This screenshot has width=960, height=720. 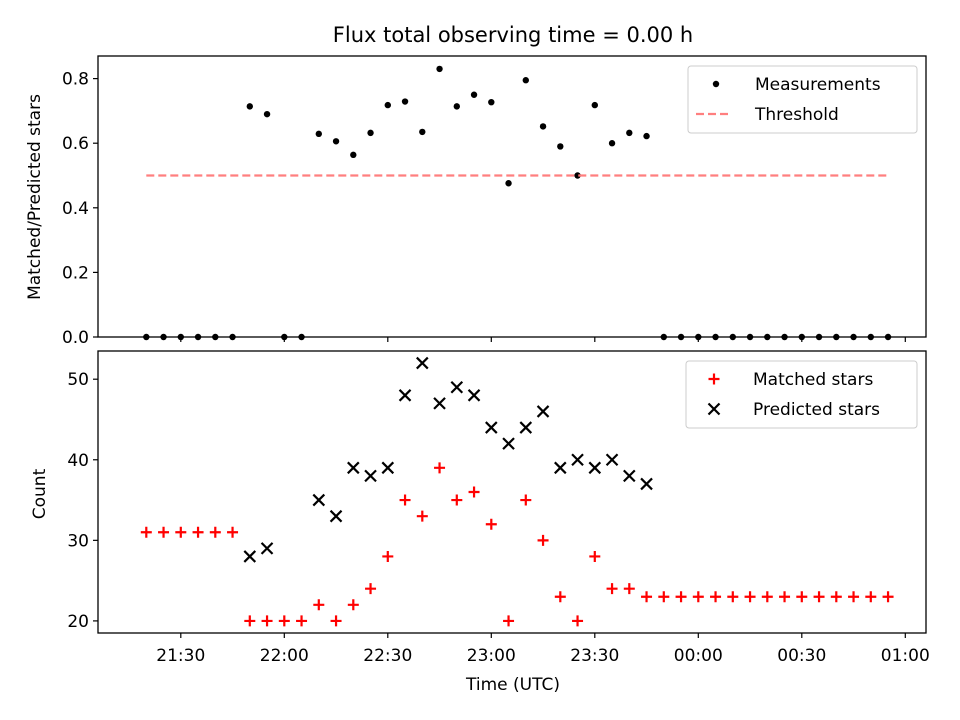 What do you see at coordinates (818, 85) in the screenshot?
I see `legend-label: Measurements` at bounding box center [818, 85].